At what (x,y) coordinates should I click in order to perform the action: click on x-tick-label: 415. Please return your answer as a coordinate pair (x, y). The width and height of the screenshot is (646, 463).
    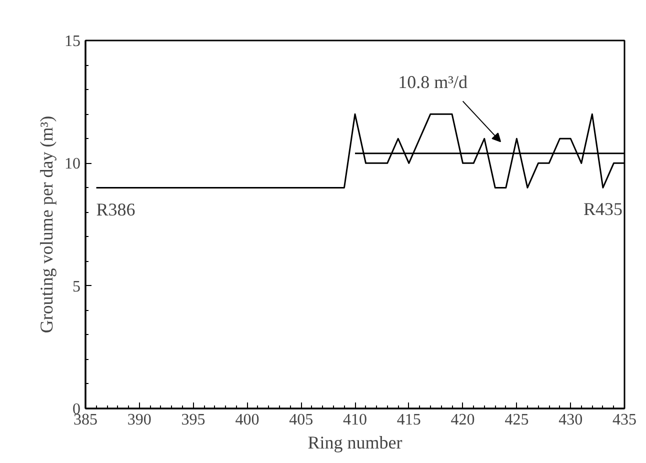
    Looking at the image, I should click on (408, 420).